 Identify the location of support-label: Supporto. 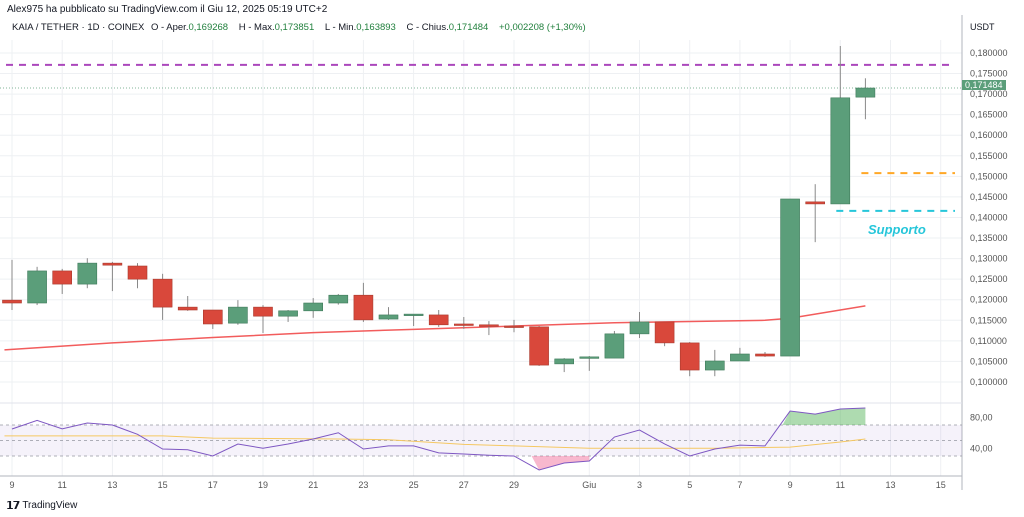
(897, 229).